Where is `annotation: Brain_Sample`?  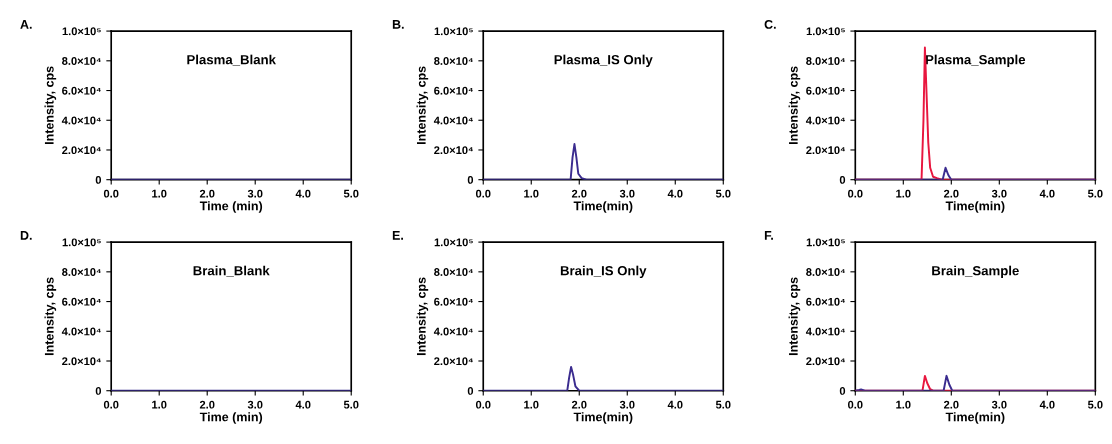
annotation: Brain_Sample is located at coordinates (975, 271).